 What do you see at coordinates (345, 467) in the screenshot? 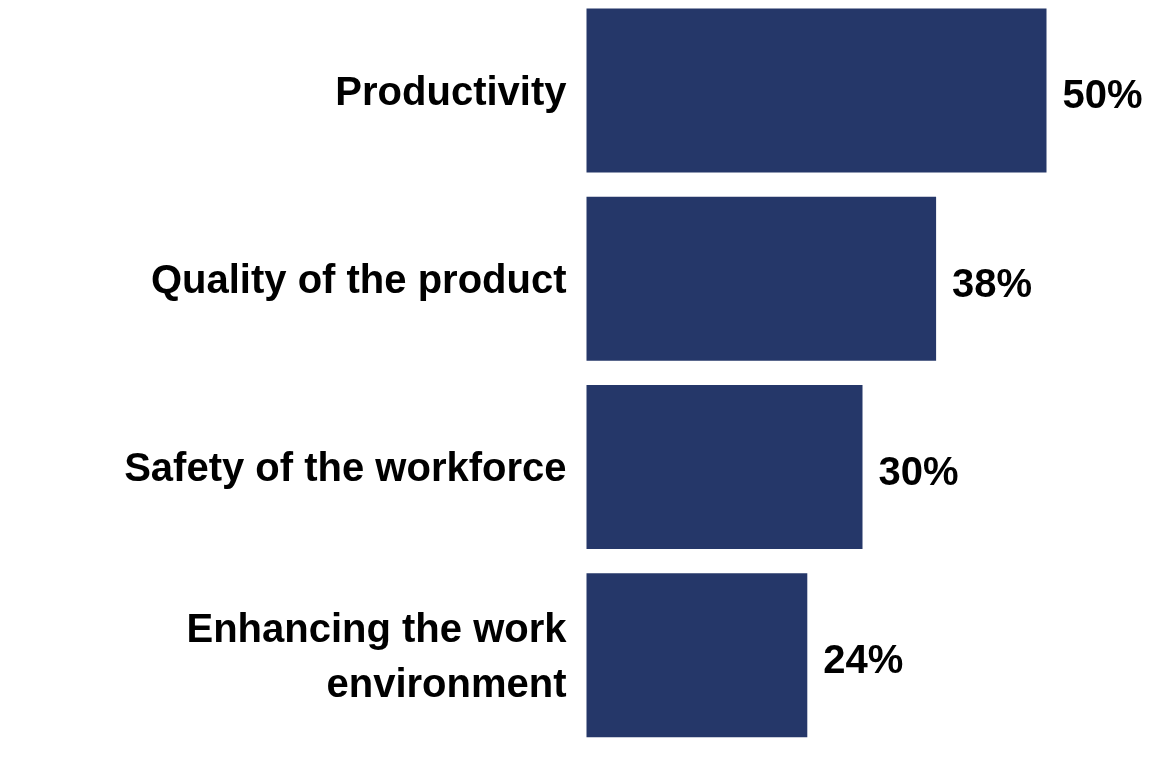
I see `y-tick-label: Safety of the workforce` at bounding box center [345, 467].